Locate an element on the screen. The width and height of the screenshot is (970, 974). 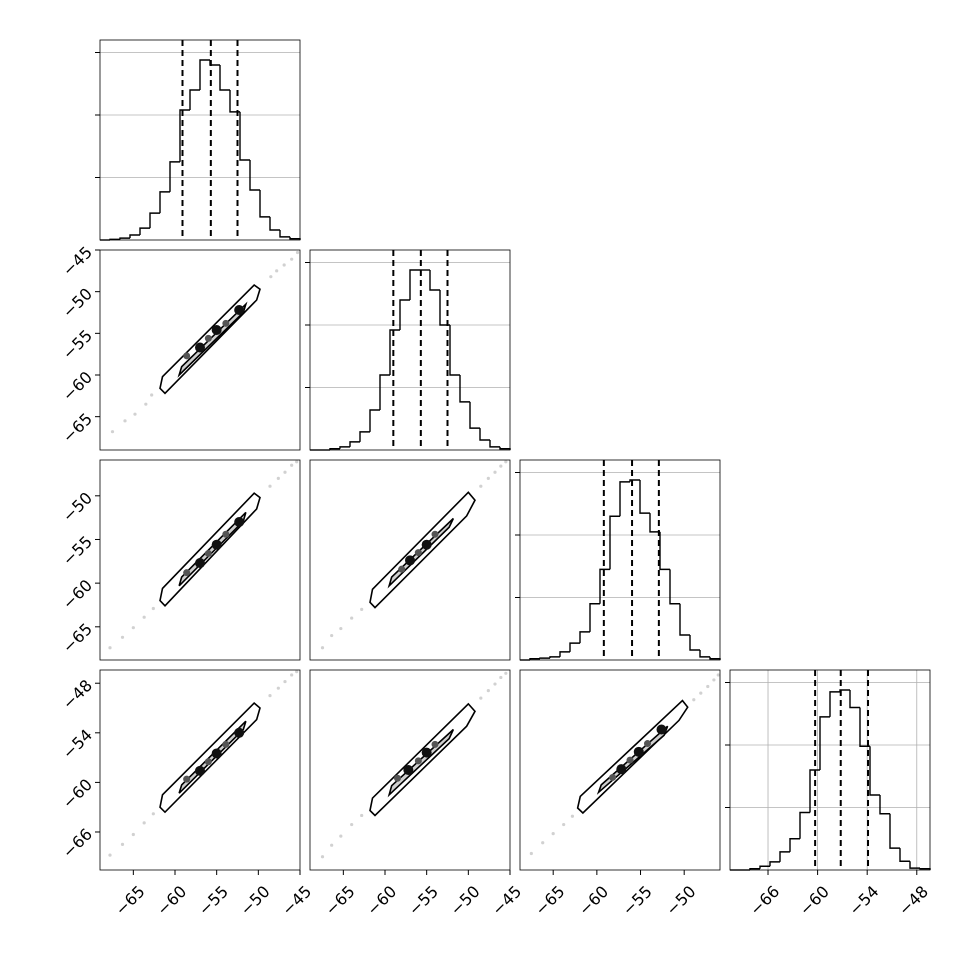
panel: −45 −50 −55 −60 −65 is located at coordinates (180, 347).